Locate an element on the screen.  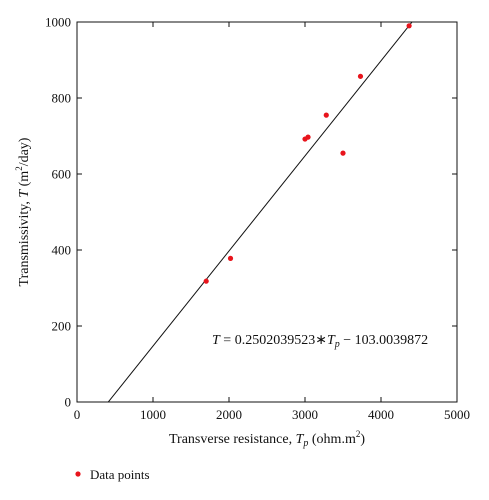
x-tick-label: 5000 is located at coordinates (457, 414).